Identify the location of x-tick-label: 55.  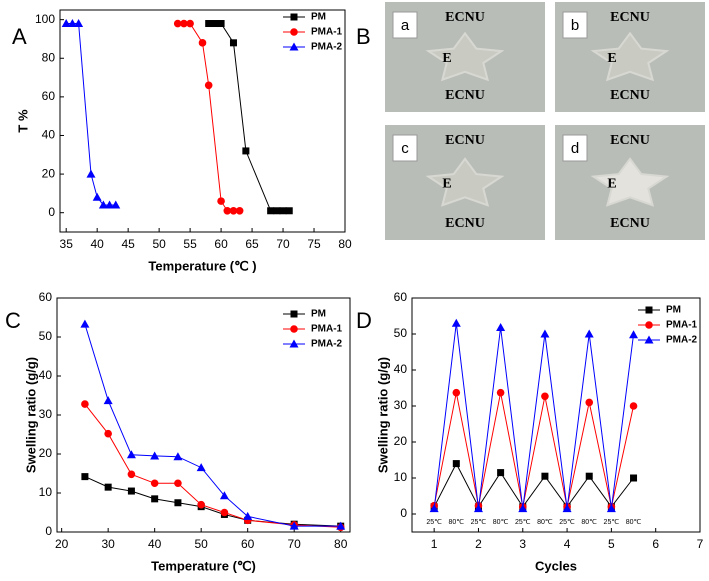
(190, 244).